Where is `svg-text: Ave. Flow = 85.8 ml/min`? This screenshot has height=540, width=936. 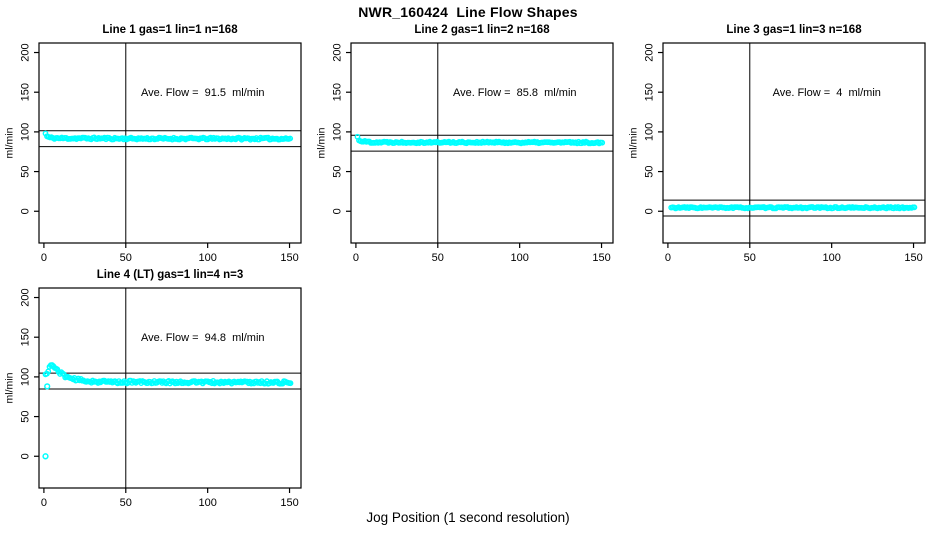
svg-text: Ave. Flow = 85.8 ml/min is located at coordinates (515, 93).